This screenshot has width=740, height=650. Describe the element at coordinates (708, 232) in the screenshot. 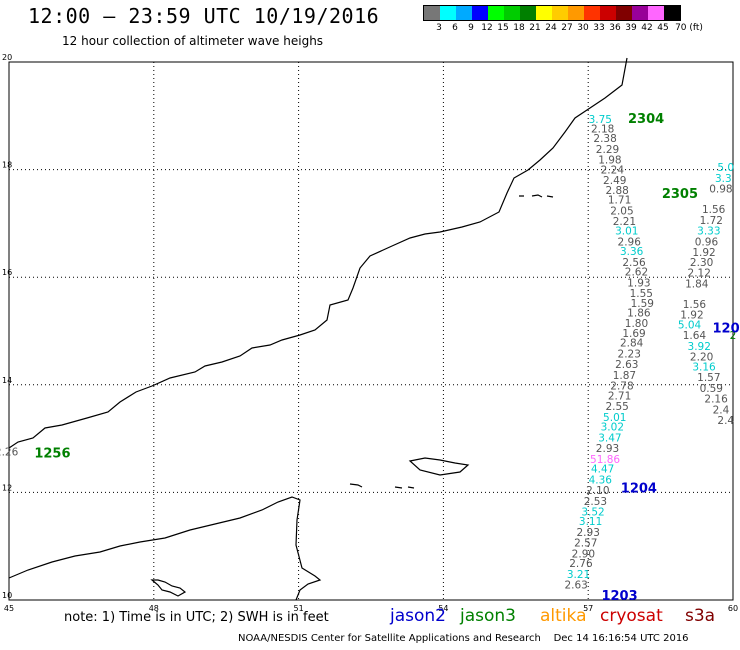

I see `wave-height-reading: 3.33` at that location.